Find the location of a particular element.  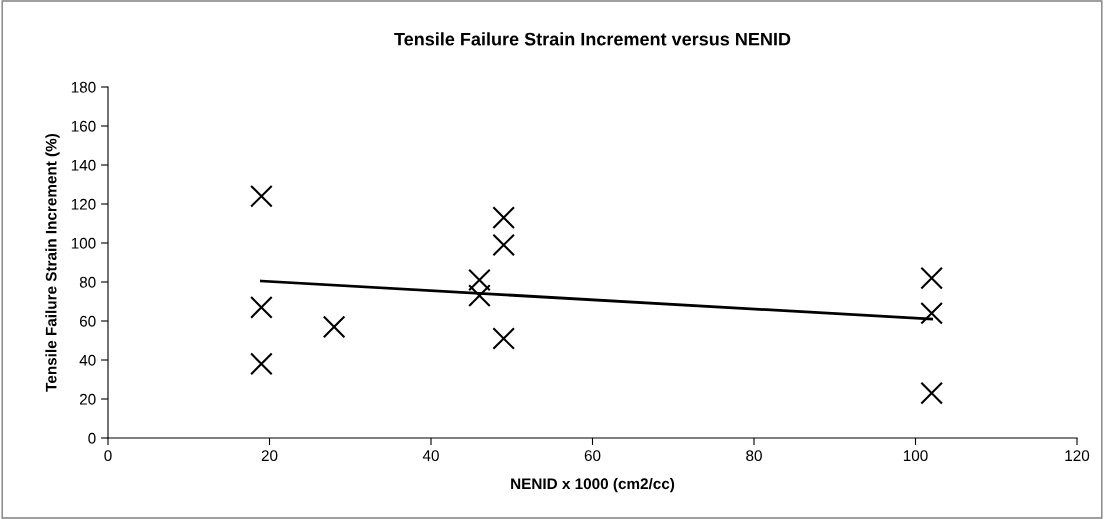

x-tick-label: 100 is located at coordinates (915, 456).